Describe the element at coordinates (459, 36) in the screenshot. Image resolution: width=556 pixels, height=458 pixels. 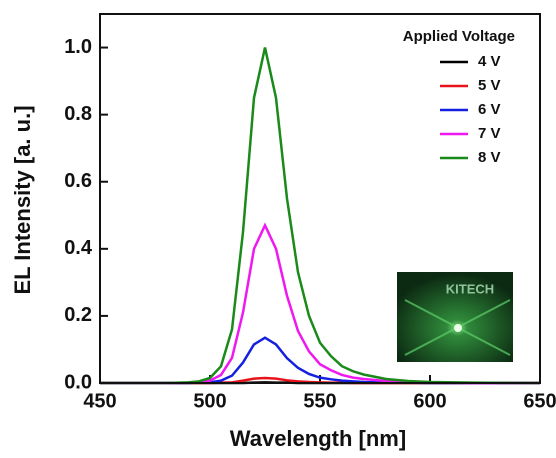
I see `legend-title: Applied Voltage` at that location.